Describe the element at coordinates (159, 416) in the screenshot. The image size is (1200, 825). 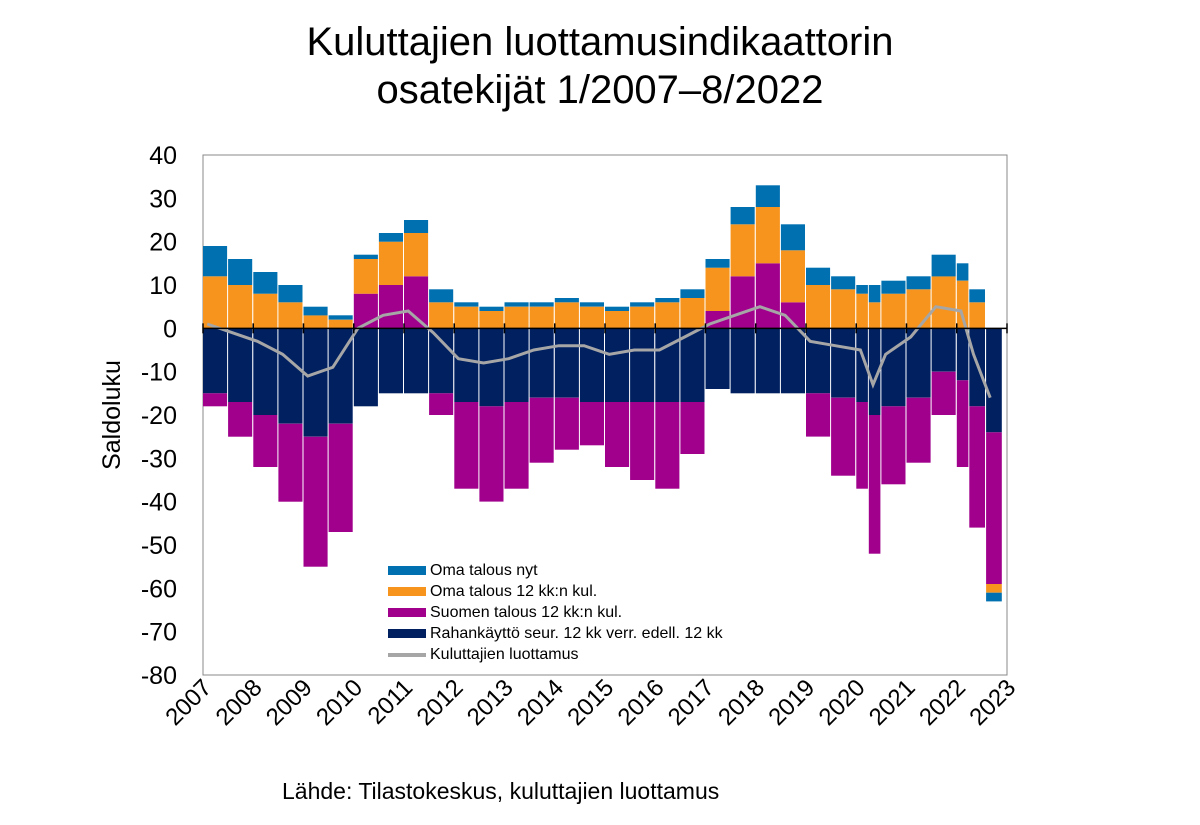
I see `y-tick-label: -20` at that location.